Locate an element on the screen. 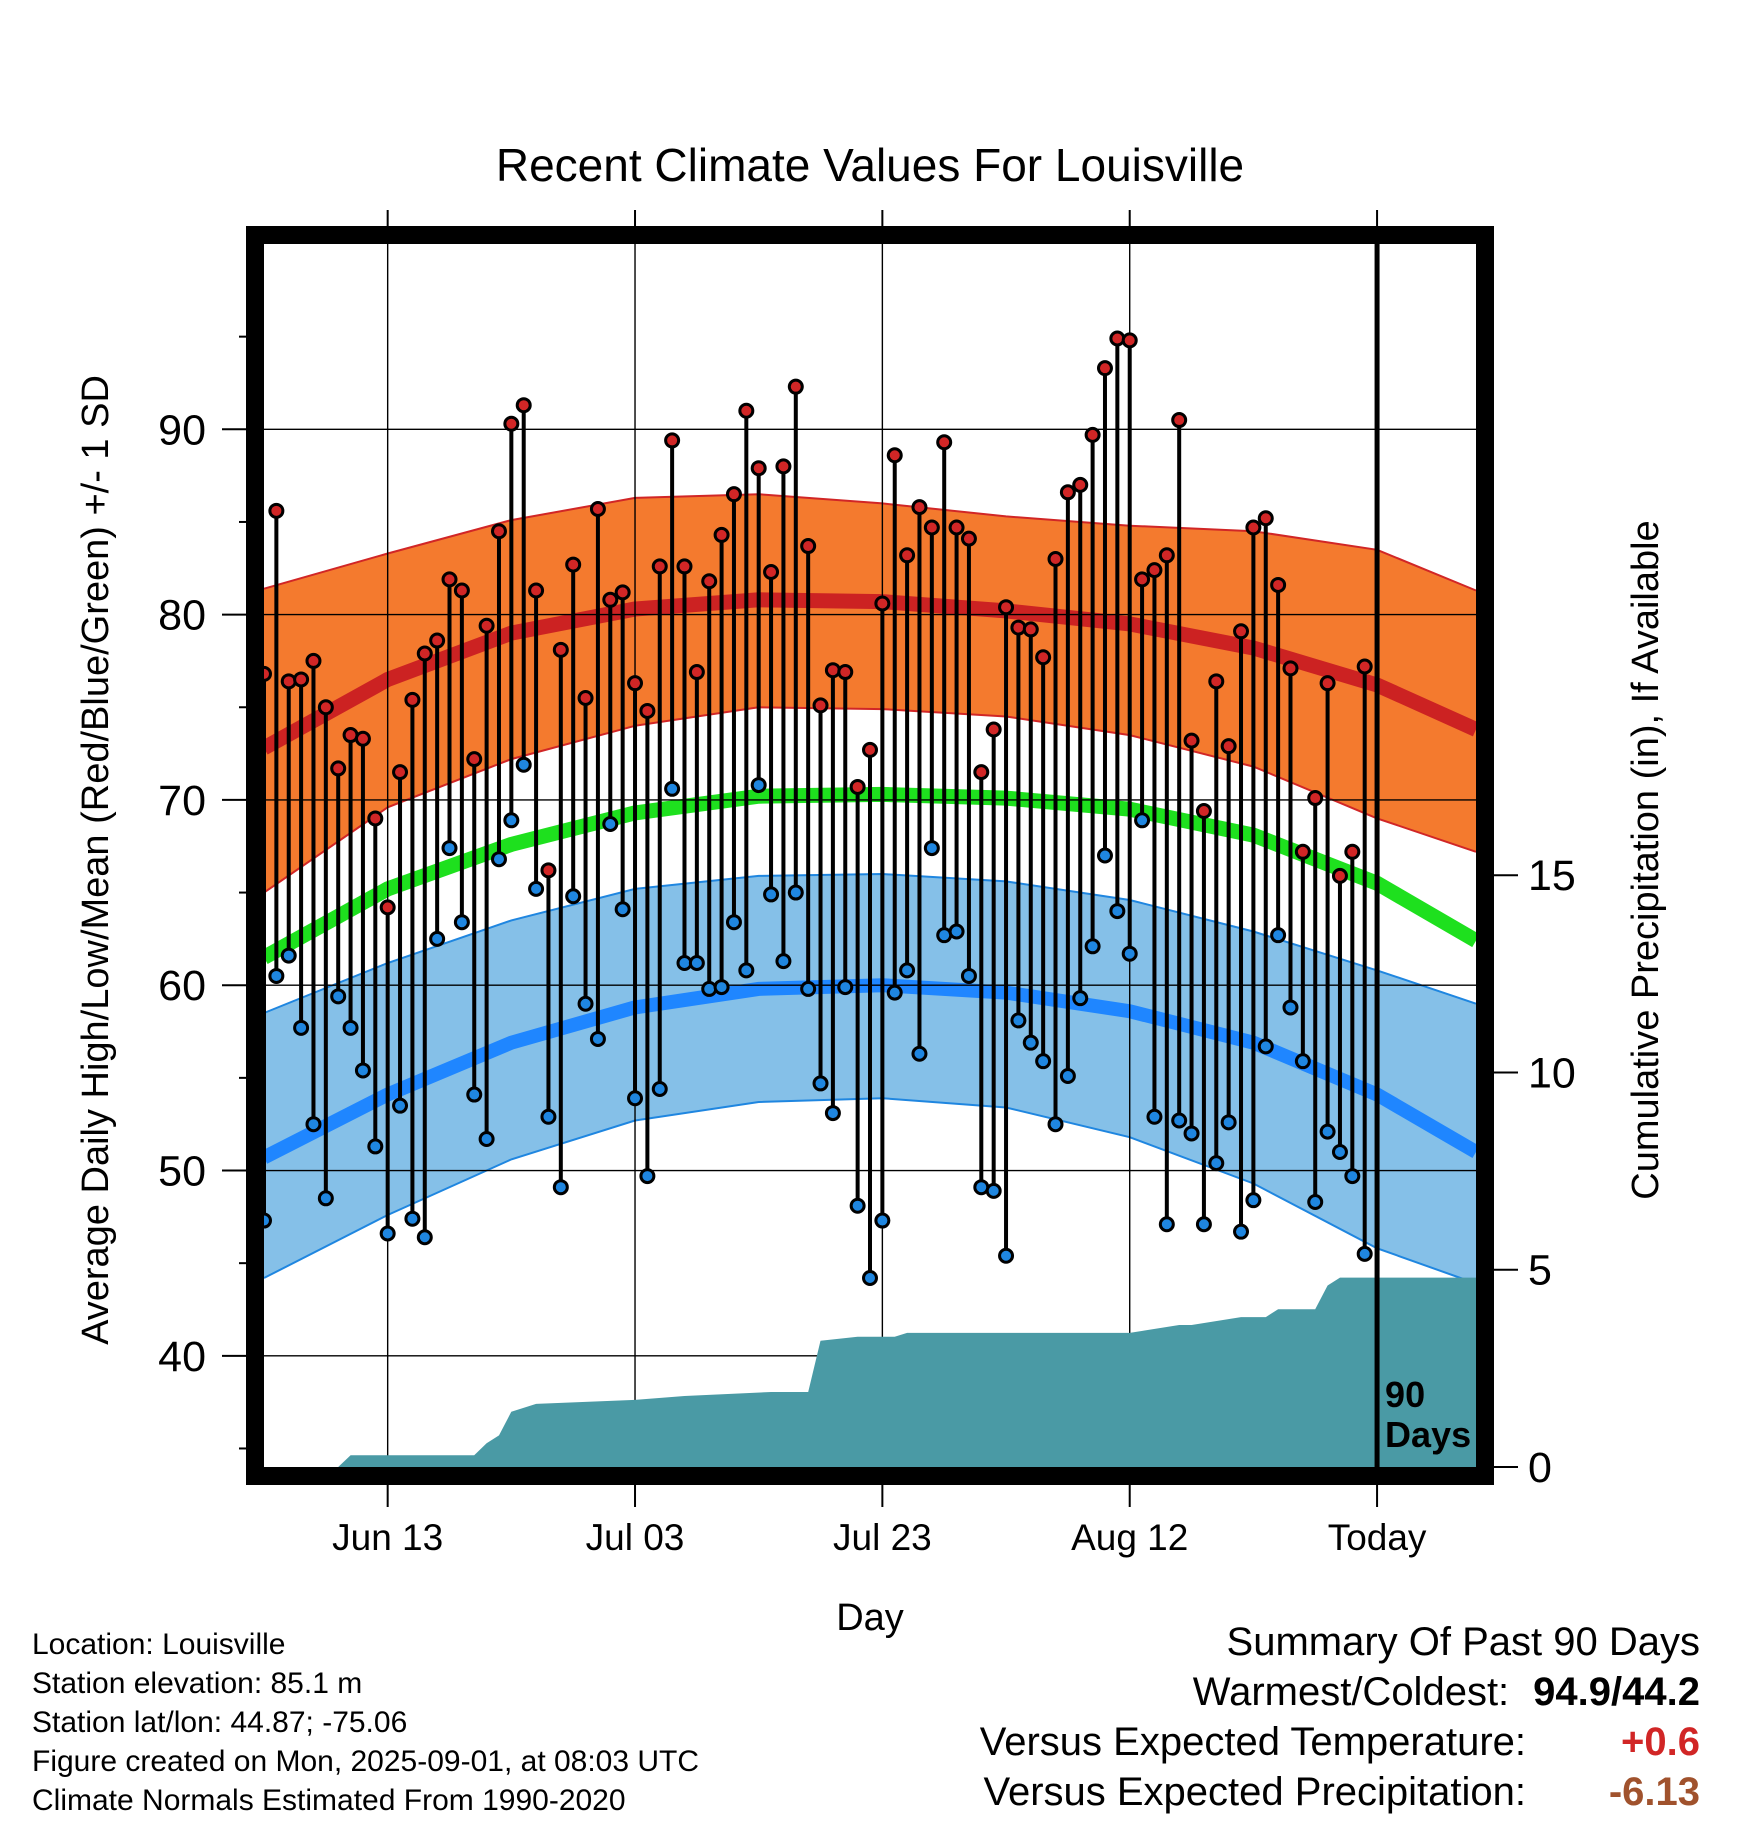  temp-anomaly-row: Versus Expected Temperature: +0.6 is located at coordinates (1340, 1742).